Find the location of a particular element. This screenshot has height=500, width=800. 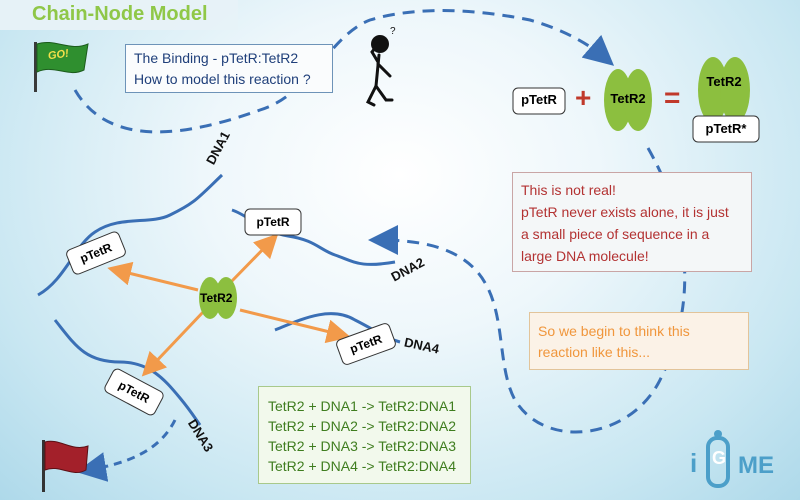

page-title: Chain-Node Model is located at coordinates (119, 15).